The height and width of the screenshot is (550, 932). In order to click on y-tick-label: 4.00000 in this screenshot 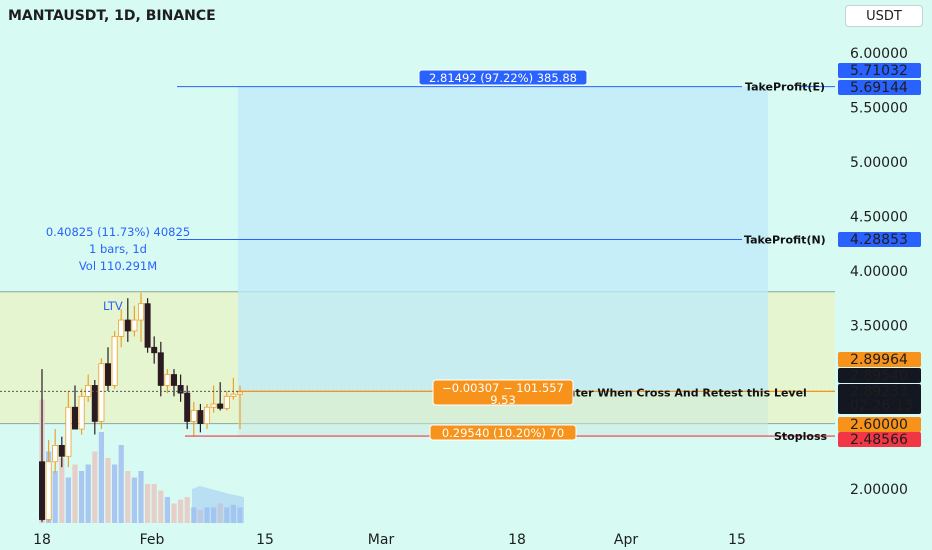, I will do `click(879, 272)`.